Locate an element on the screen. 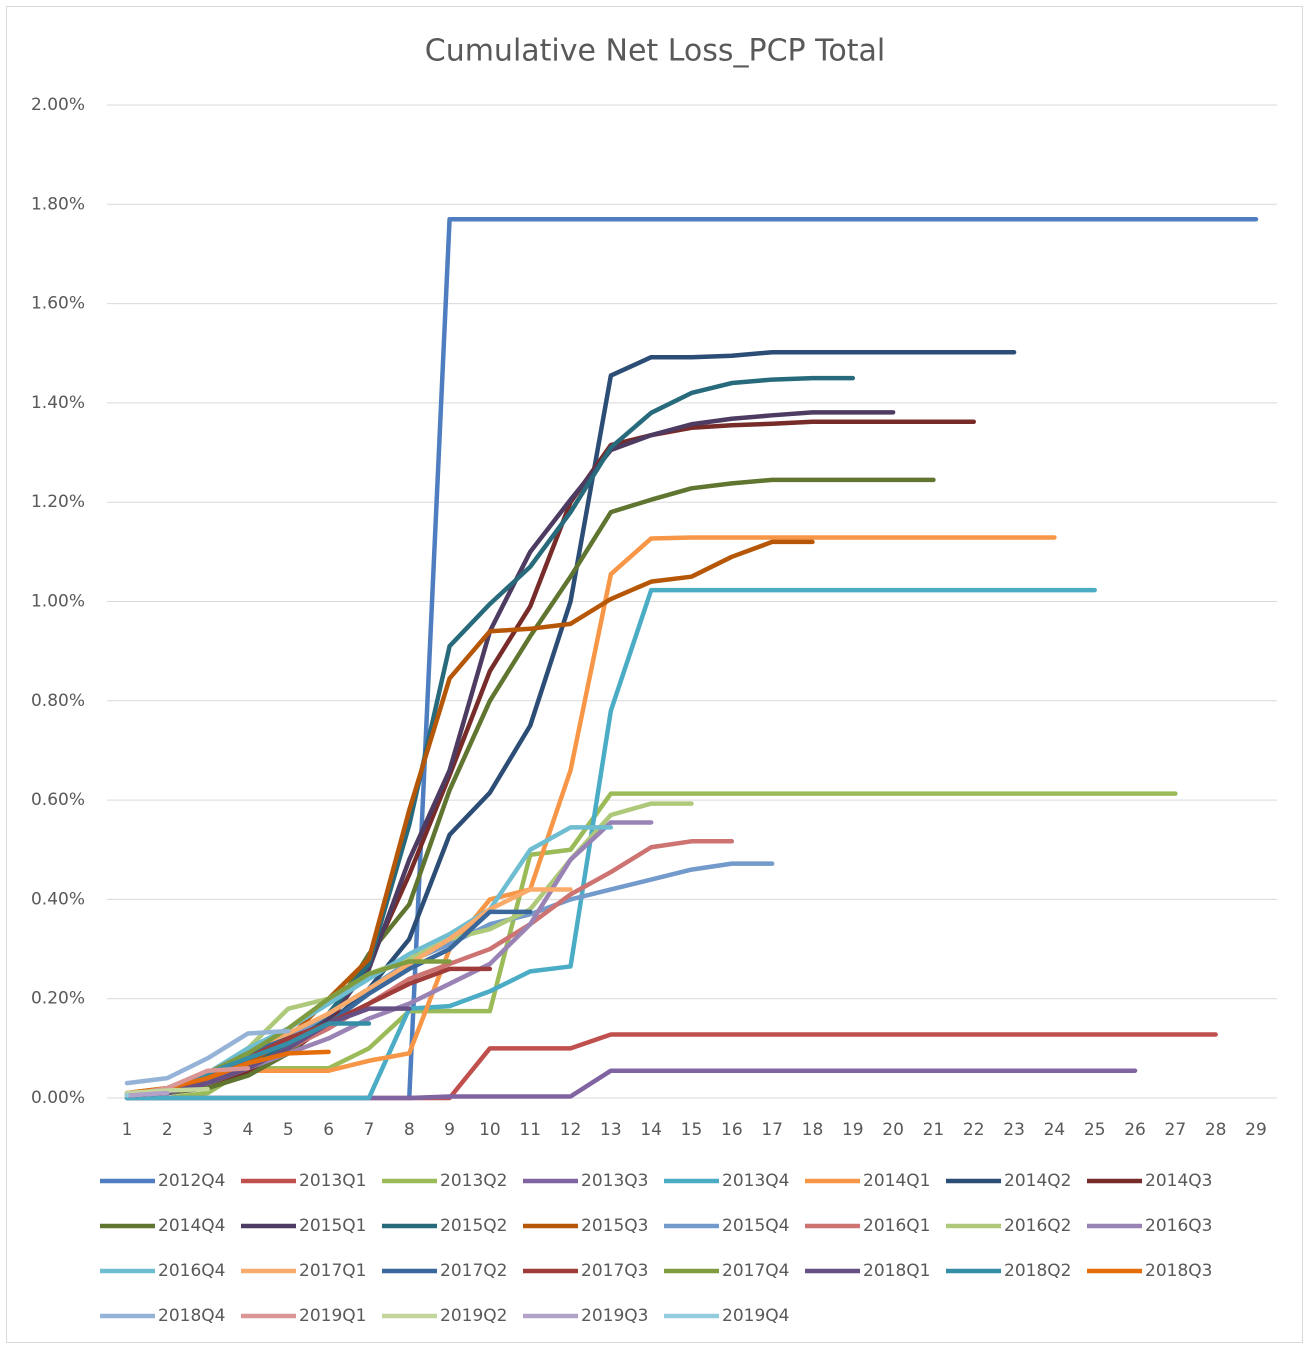  y-tick-label: 1.80% is located at coordinates (58, 204).